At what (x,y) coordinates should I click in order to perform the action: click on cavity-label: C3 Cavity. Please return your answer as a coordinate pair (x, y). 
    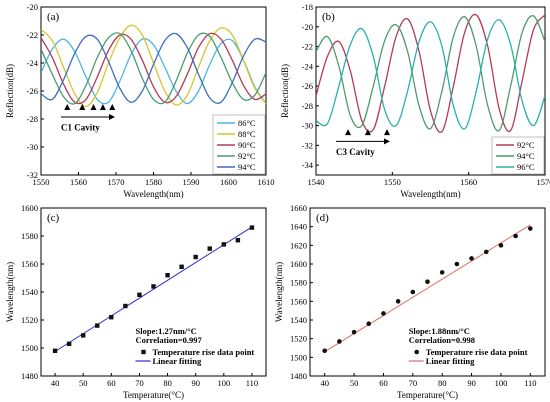
    Looking at the image, I should click on (355, 152).